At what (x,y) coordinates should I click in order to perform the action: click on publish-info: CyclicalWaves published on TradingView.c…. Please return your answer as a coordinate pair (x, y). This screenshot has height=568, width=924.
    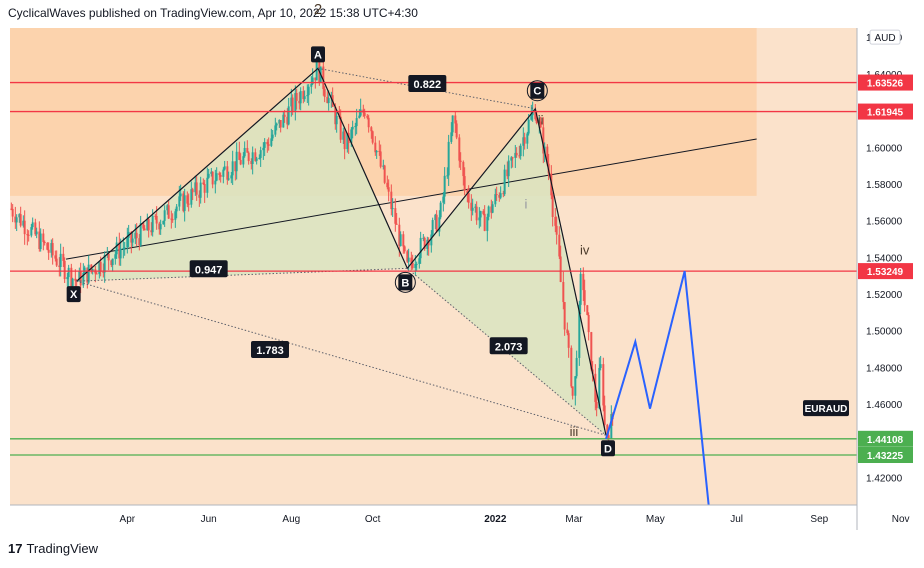
    Looking at the image, I should click on (213, 13).